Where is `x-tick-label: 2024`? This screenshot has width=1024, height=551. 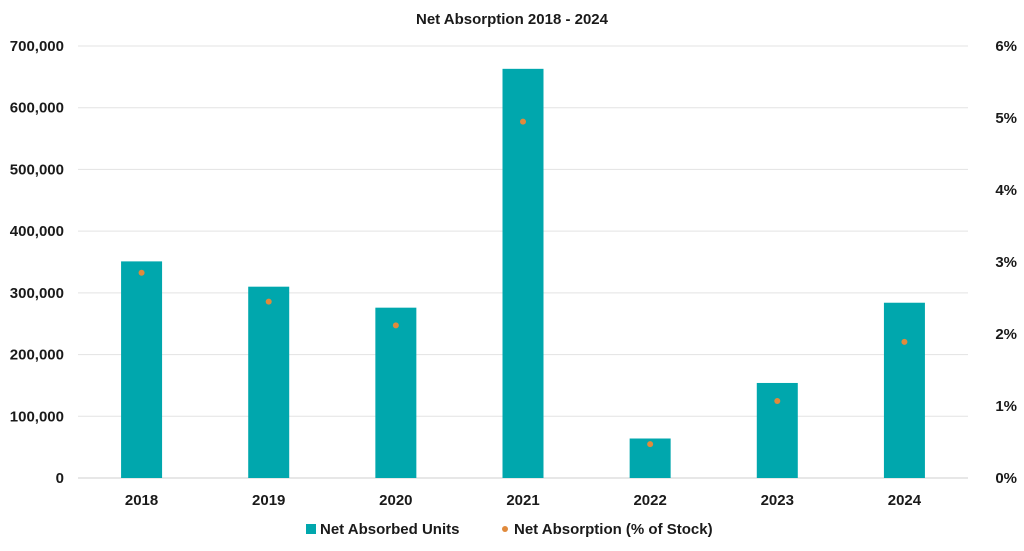
x-tick-label: 2024 is located at coordinates (905, 500).